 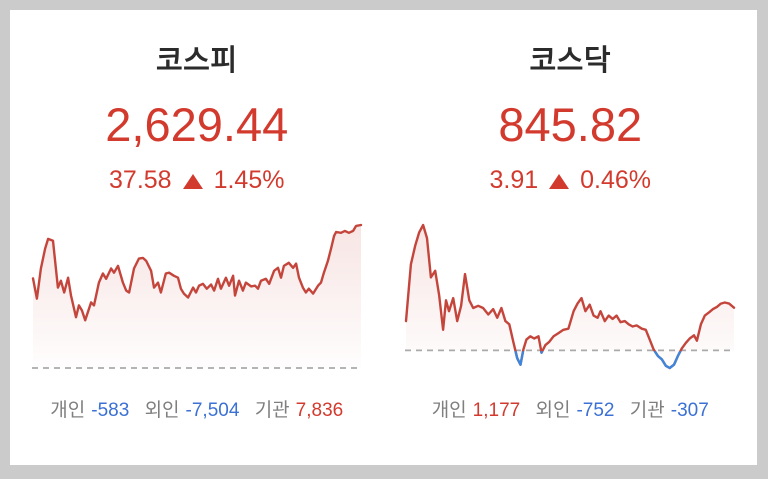 What do you see at coordinates (616, 180) in the screenshot?
I see `kosdaq-change-percent: 0.46%` at bounding box center [616, 180].